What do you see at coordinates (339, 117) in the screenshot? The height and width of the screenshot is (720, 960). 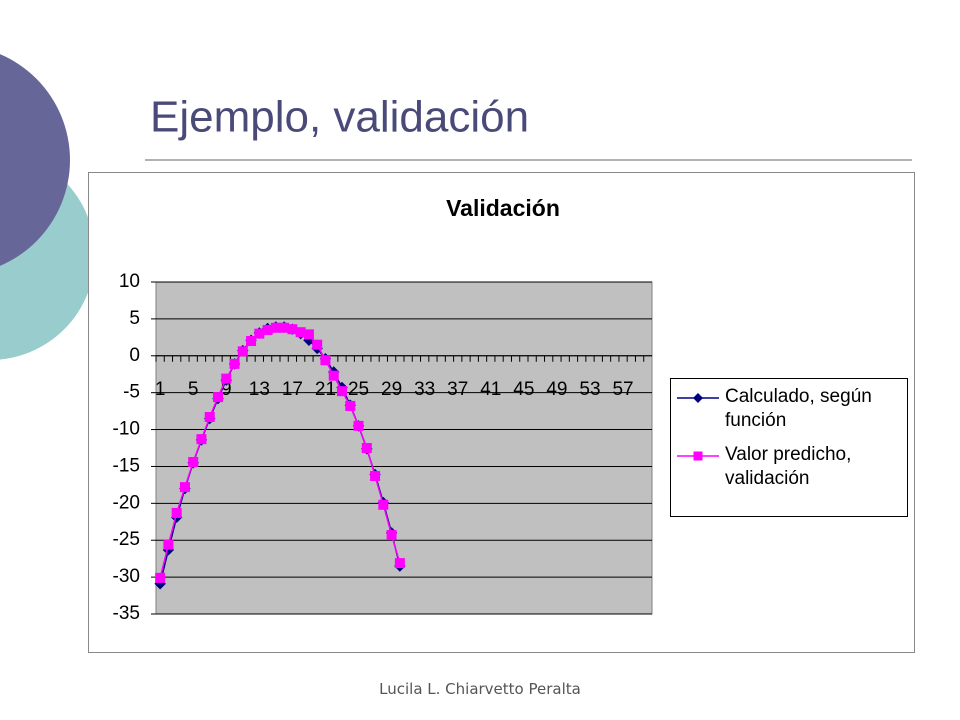 I see `slide-title: Ejemplo, validación` at bounding box center [339, 117].